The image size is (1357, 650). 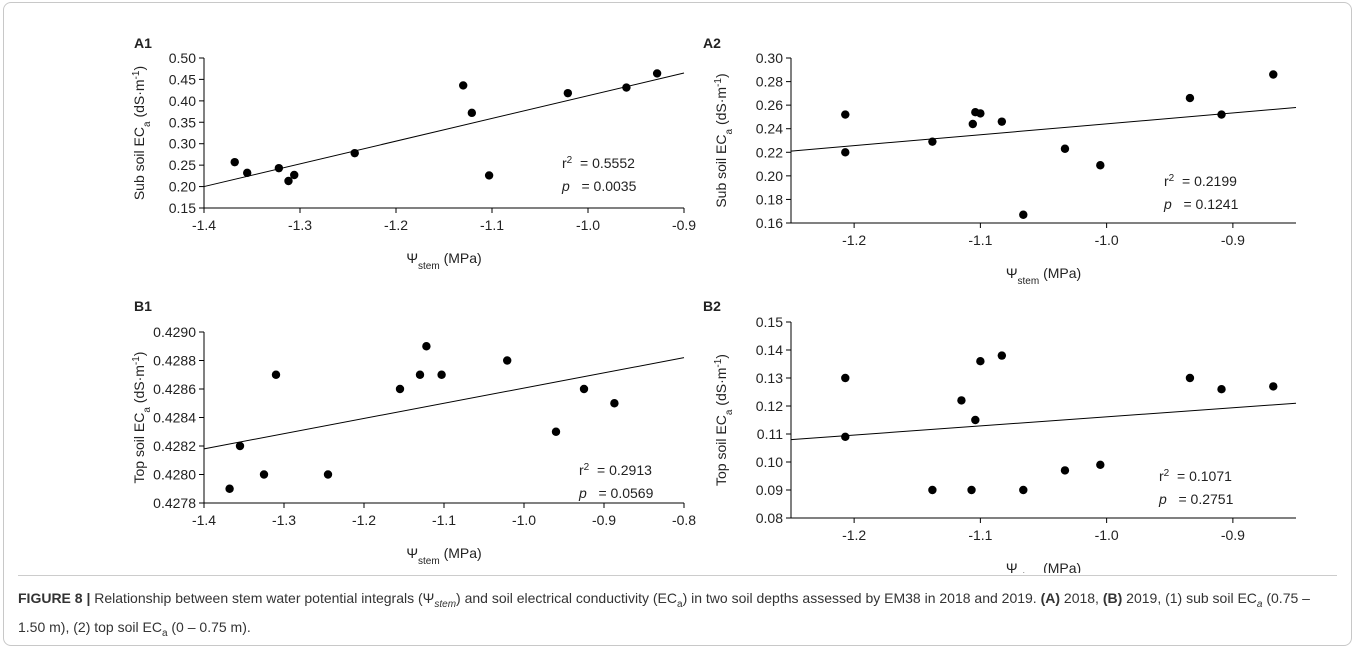 I want to click on y-tick-label: 0.18, so click(x=769, y=199).